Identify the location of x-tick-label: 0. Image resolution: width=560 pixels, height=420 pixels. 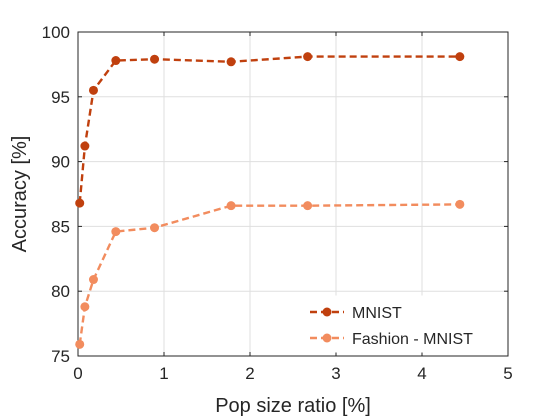
(77, 373).